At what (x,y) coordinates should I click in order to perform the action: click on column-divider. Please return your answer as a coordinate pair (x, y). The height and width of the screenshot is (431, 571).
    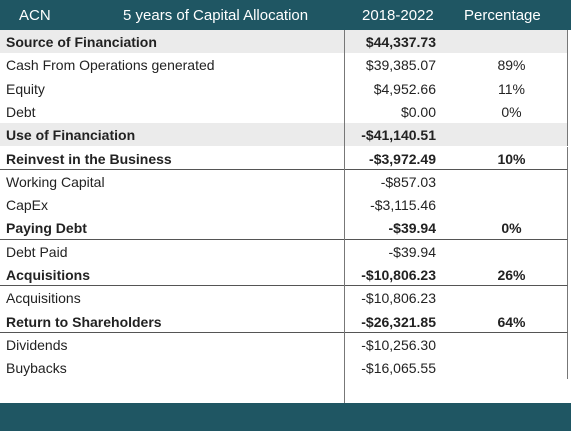
    Looking at the image, I should click on (344, 216).